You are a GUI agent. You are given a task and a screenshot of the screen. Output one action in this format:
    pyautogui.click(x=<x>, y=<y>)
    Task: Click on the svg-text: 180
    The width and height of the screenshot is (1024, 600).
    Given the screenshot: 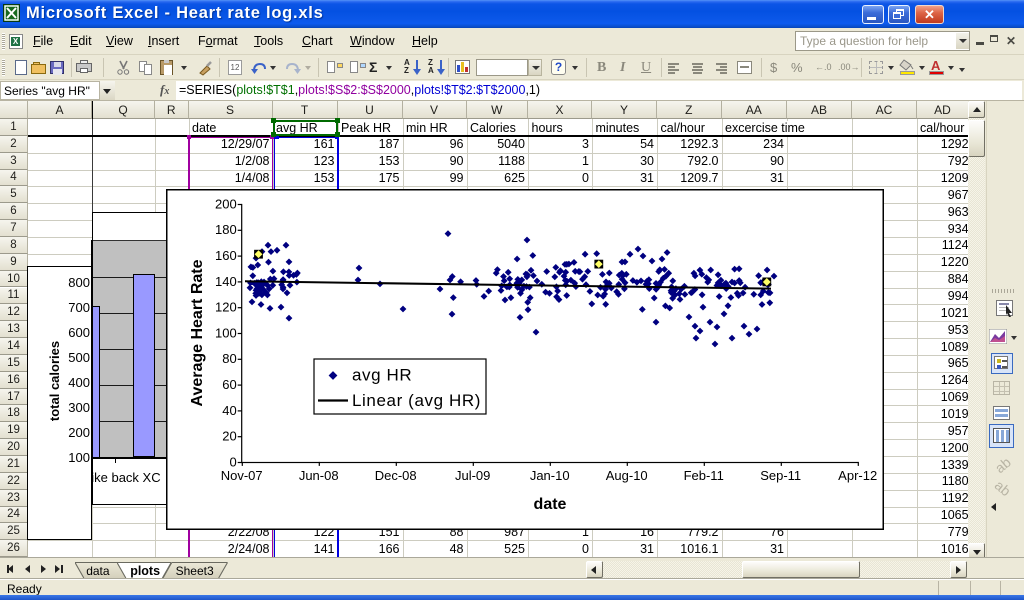 What is the action you would take?
    pyautogui.click(x=226, y=229)
    